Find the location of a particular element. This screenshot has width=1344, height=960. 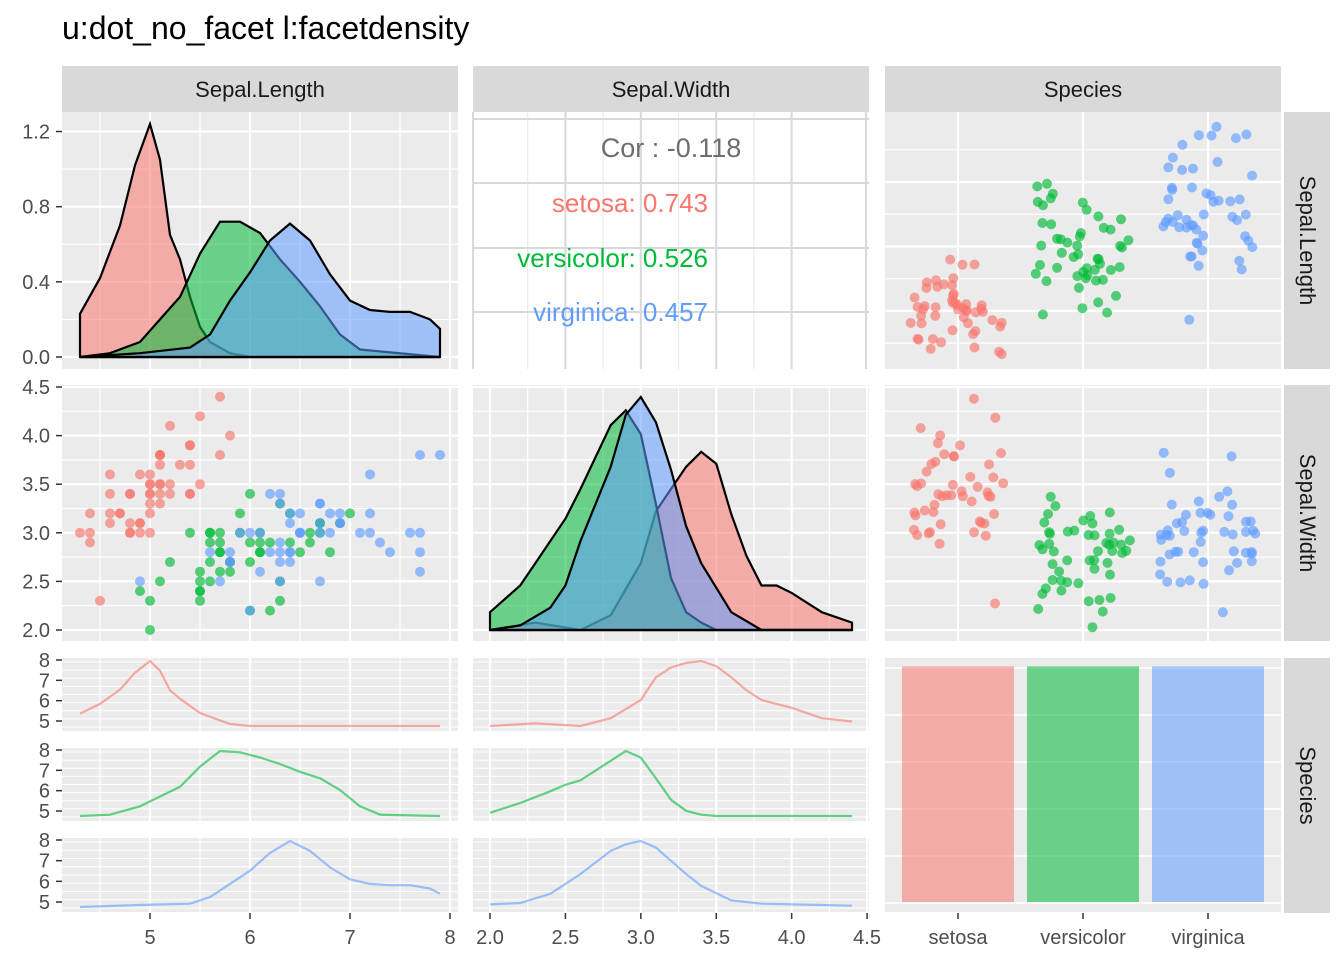

x-tick-label: 3.5 is located at coordinates (716, 938).